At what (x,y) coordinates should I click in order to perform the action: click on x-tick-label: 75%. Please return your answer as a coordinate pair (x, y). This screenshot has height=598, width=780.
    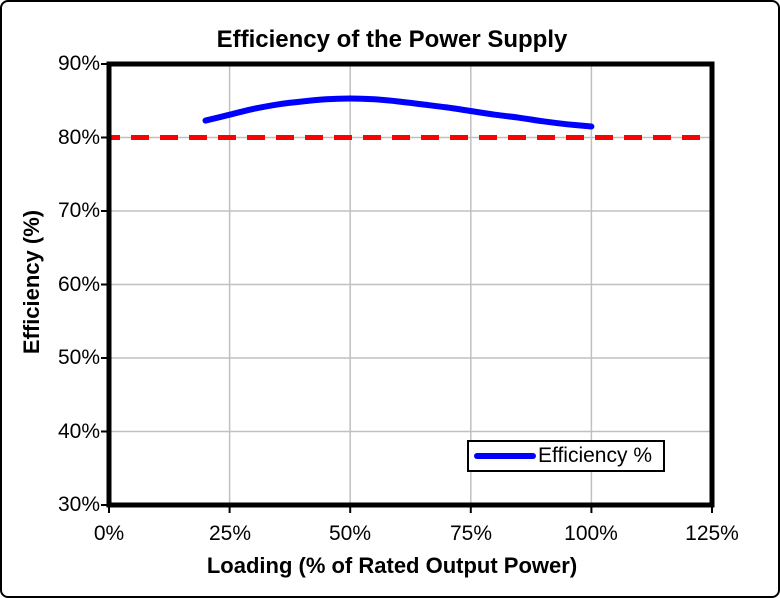
    Looking at the image, I should click on (471, 533).